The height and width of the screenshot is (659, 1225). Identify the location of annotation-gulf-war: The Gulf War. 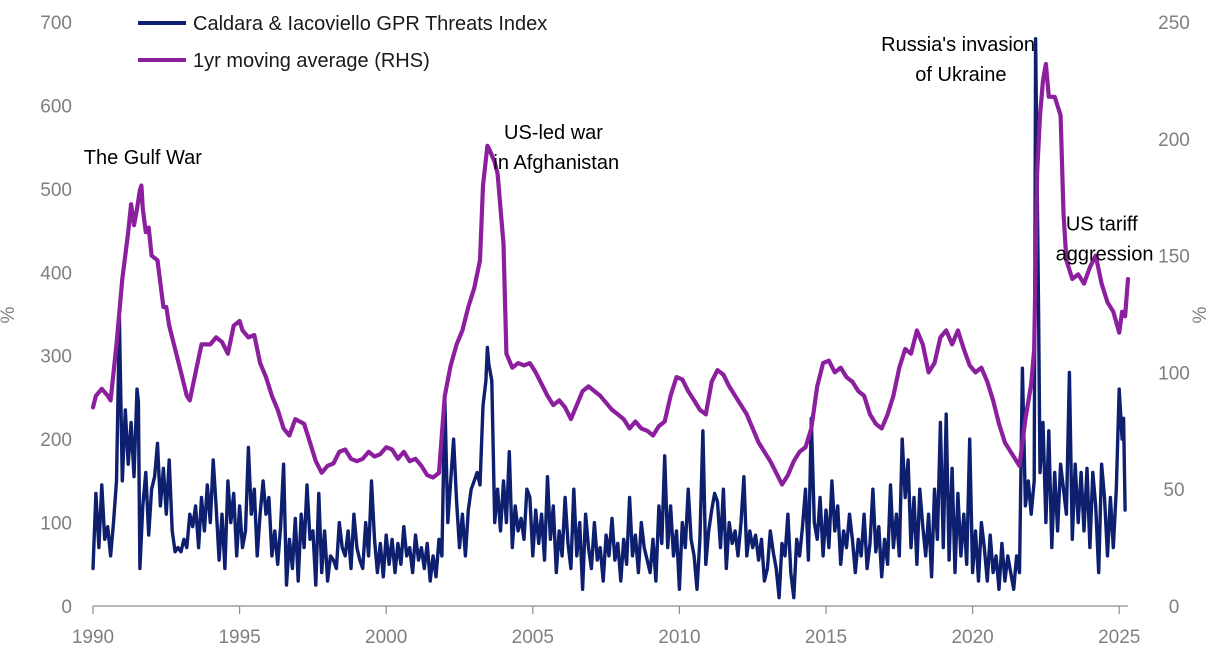
(143, 158).